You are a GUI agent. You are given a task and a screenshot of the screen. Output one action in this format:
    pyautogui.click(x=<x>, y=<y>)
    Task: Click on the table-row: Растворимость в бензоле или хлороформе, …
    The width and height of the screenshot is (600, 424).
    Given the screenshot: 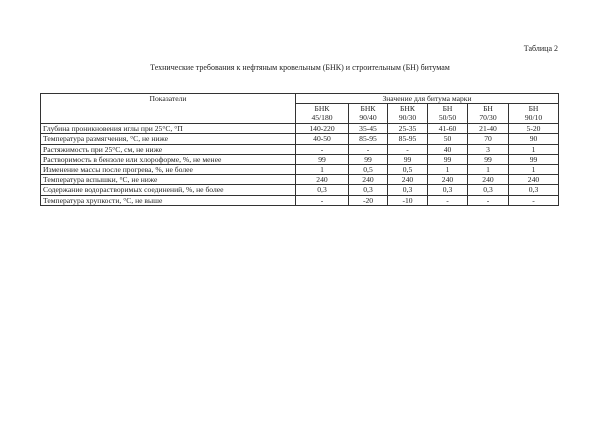 What is the action you would take?
    pyautogui.click(x=299, y=159)
    